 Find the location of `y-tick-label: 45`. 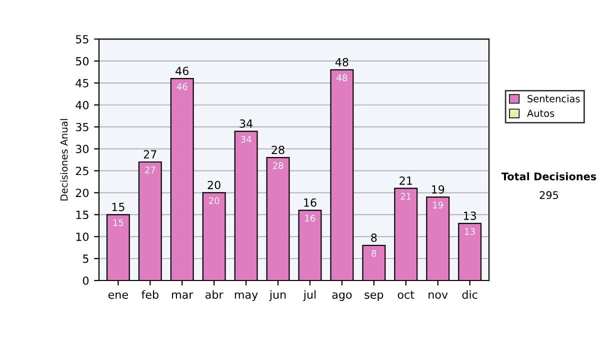

y-tick-label: 45 is located at coordinates (82, 83).